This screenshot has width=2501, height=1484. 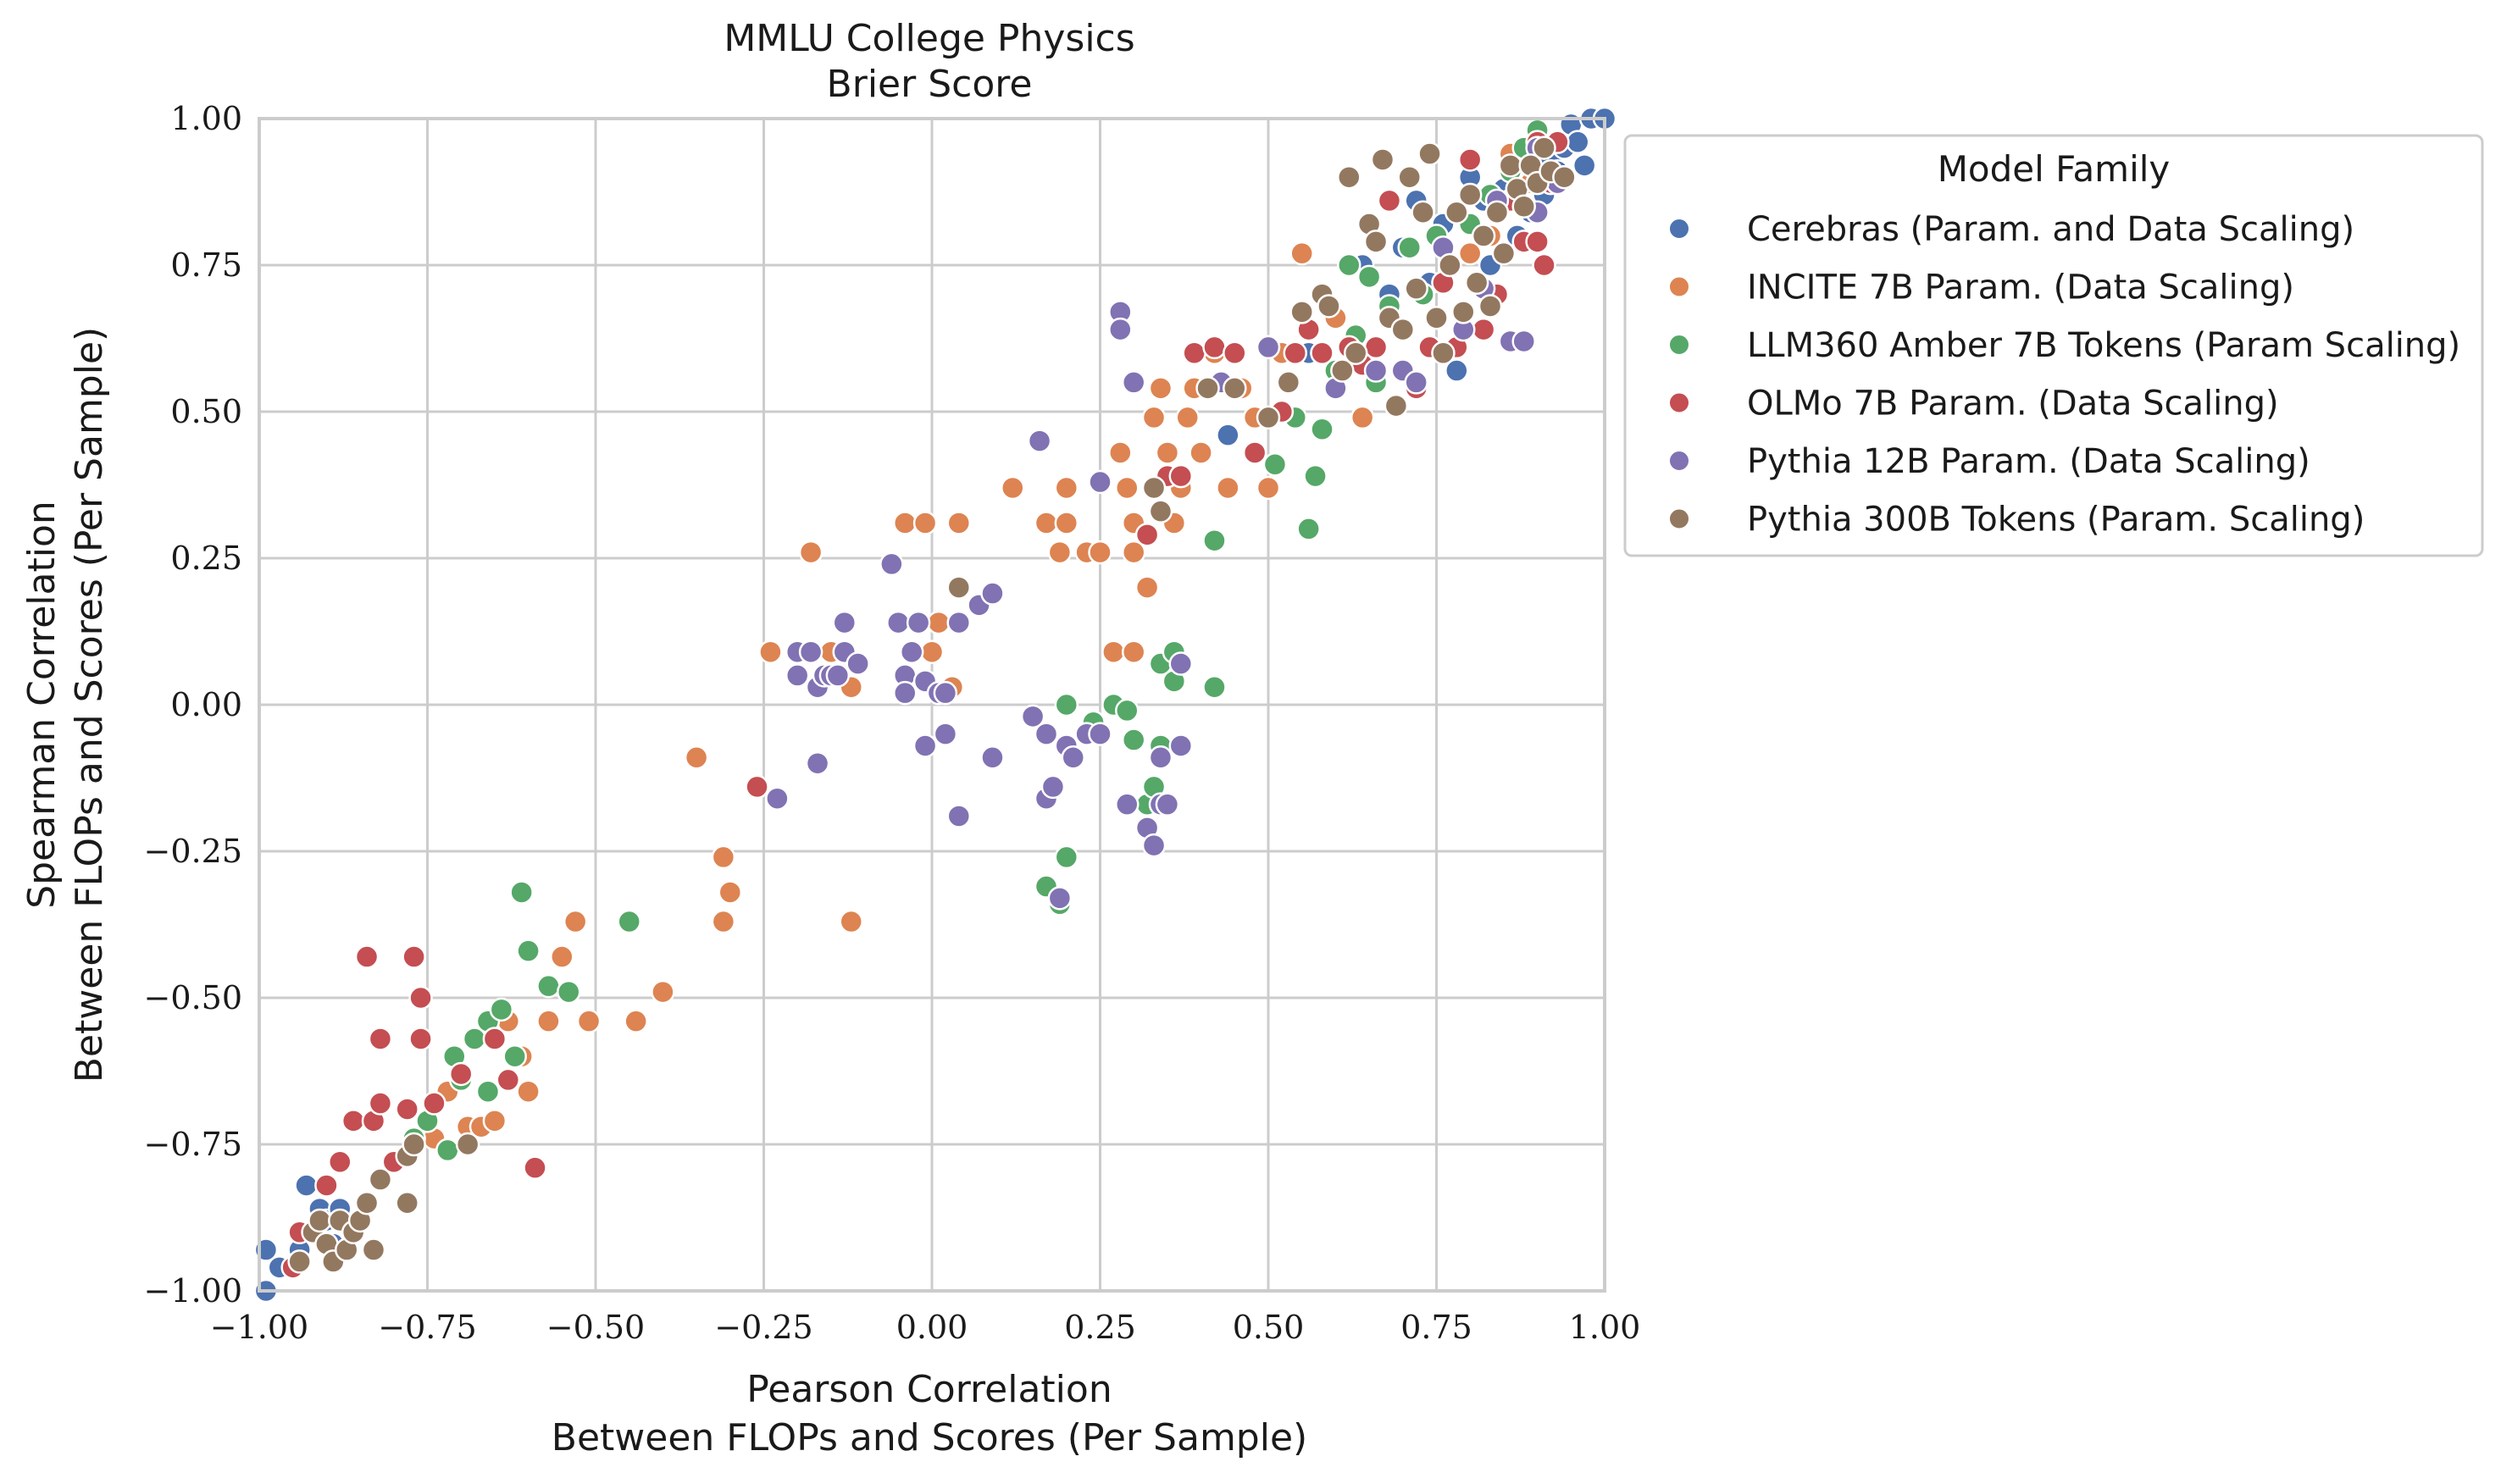 What do you see at coordinates (2050, 229) in the screenshot?
I see `legend-entry-label: Cerebras (Param. and Data Scaling)` at bounding box center [2050, 229].